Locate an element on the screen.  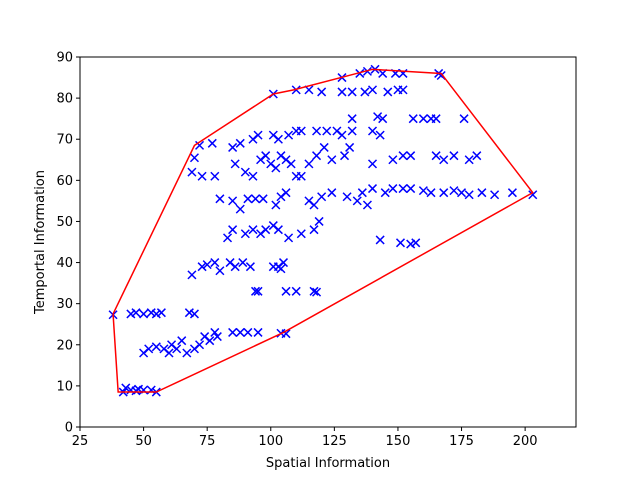
x-tick-label: 150 is located at coordinates (398, 441).